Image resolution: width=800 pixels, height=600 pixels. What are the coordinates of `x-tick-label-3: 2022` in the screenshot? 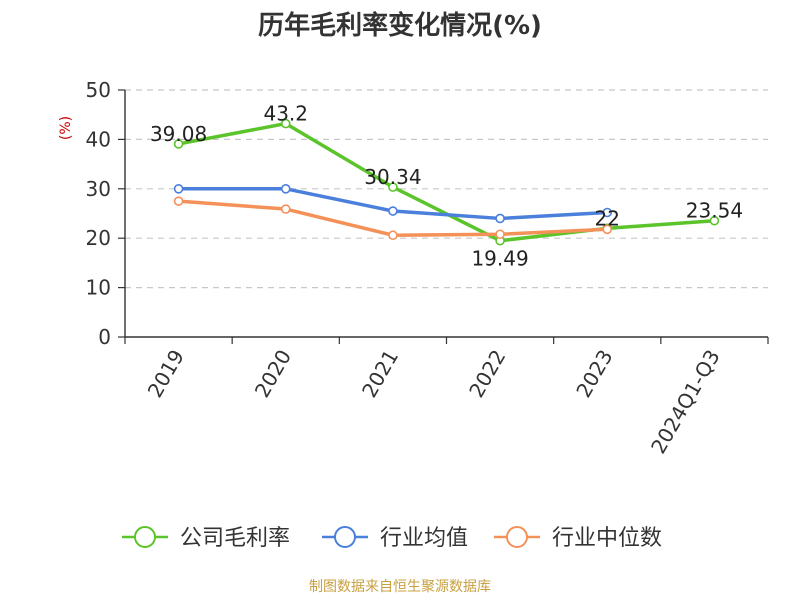 It's located at (487, 374).